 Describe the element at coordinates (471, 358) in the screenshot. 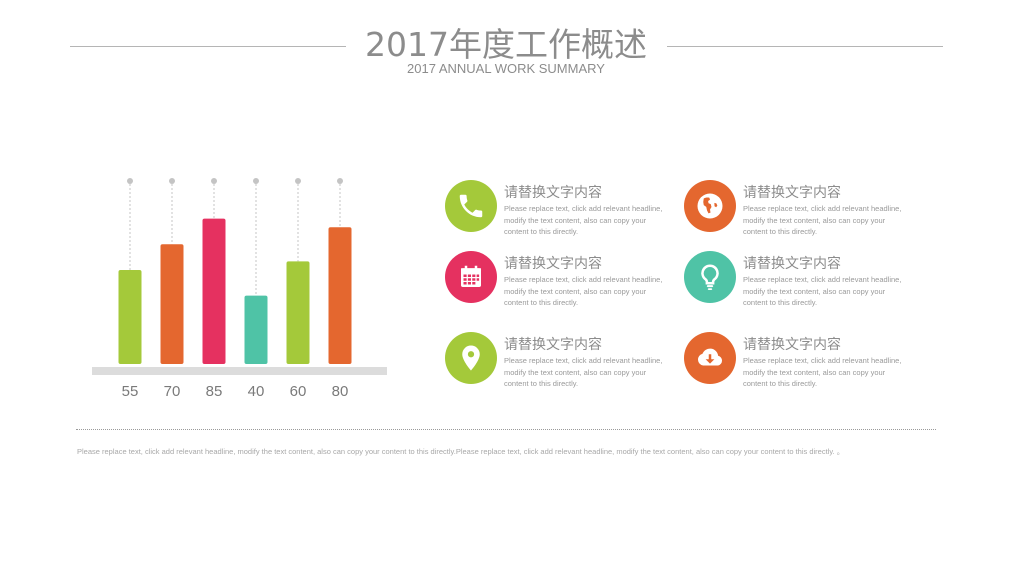

I see `location-pin-icon` at that location.